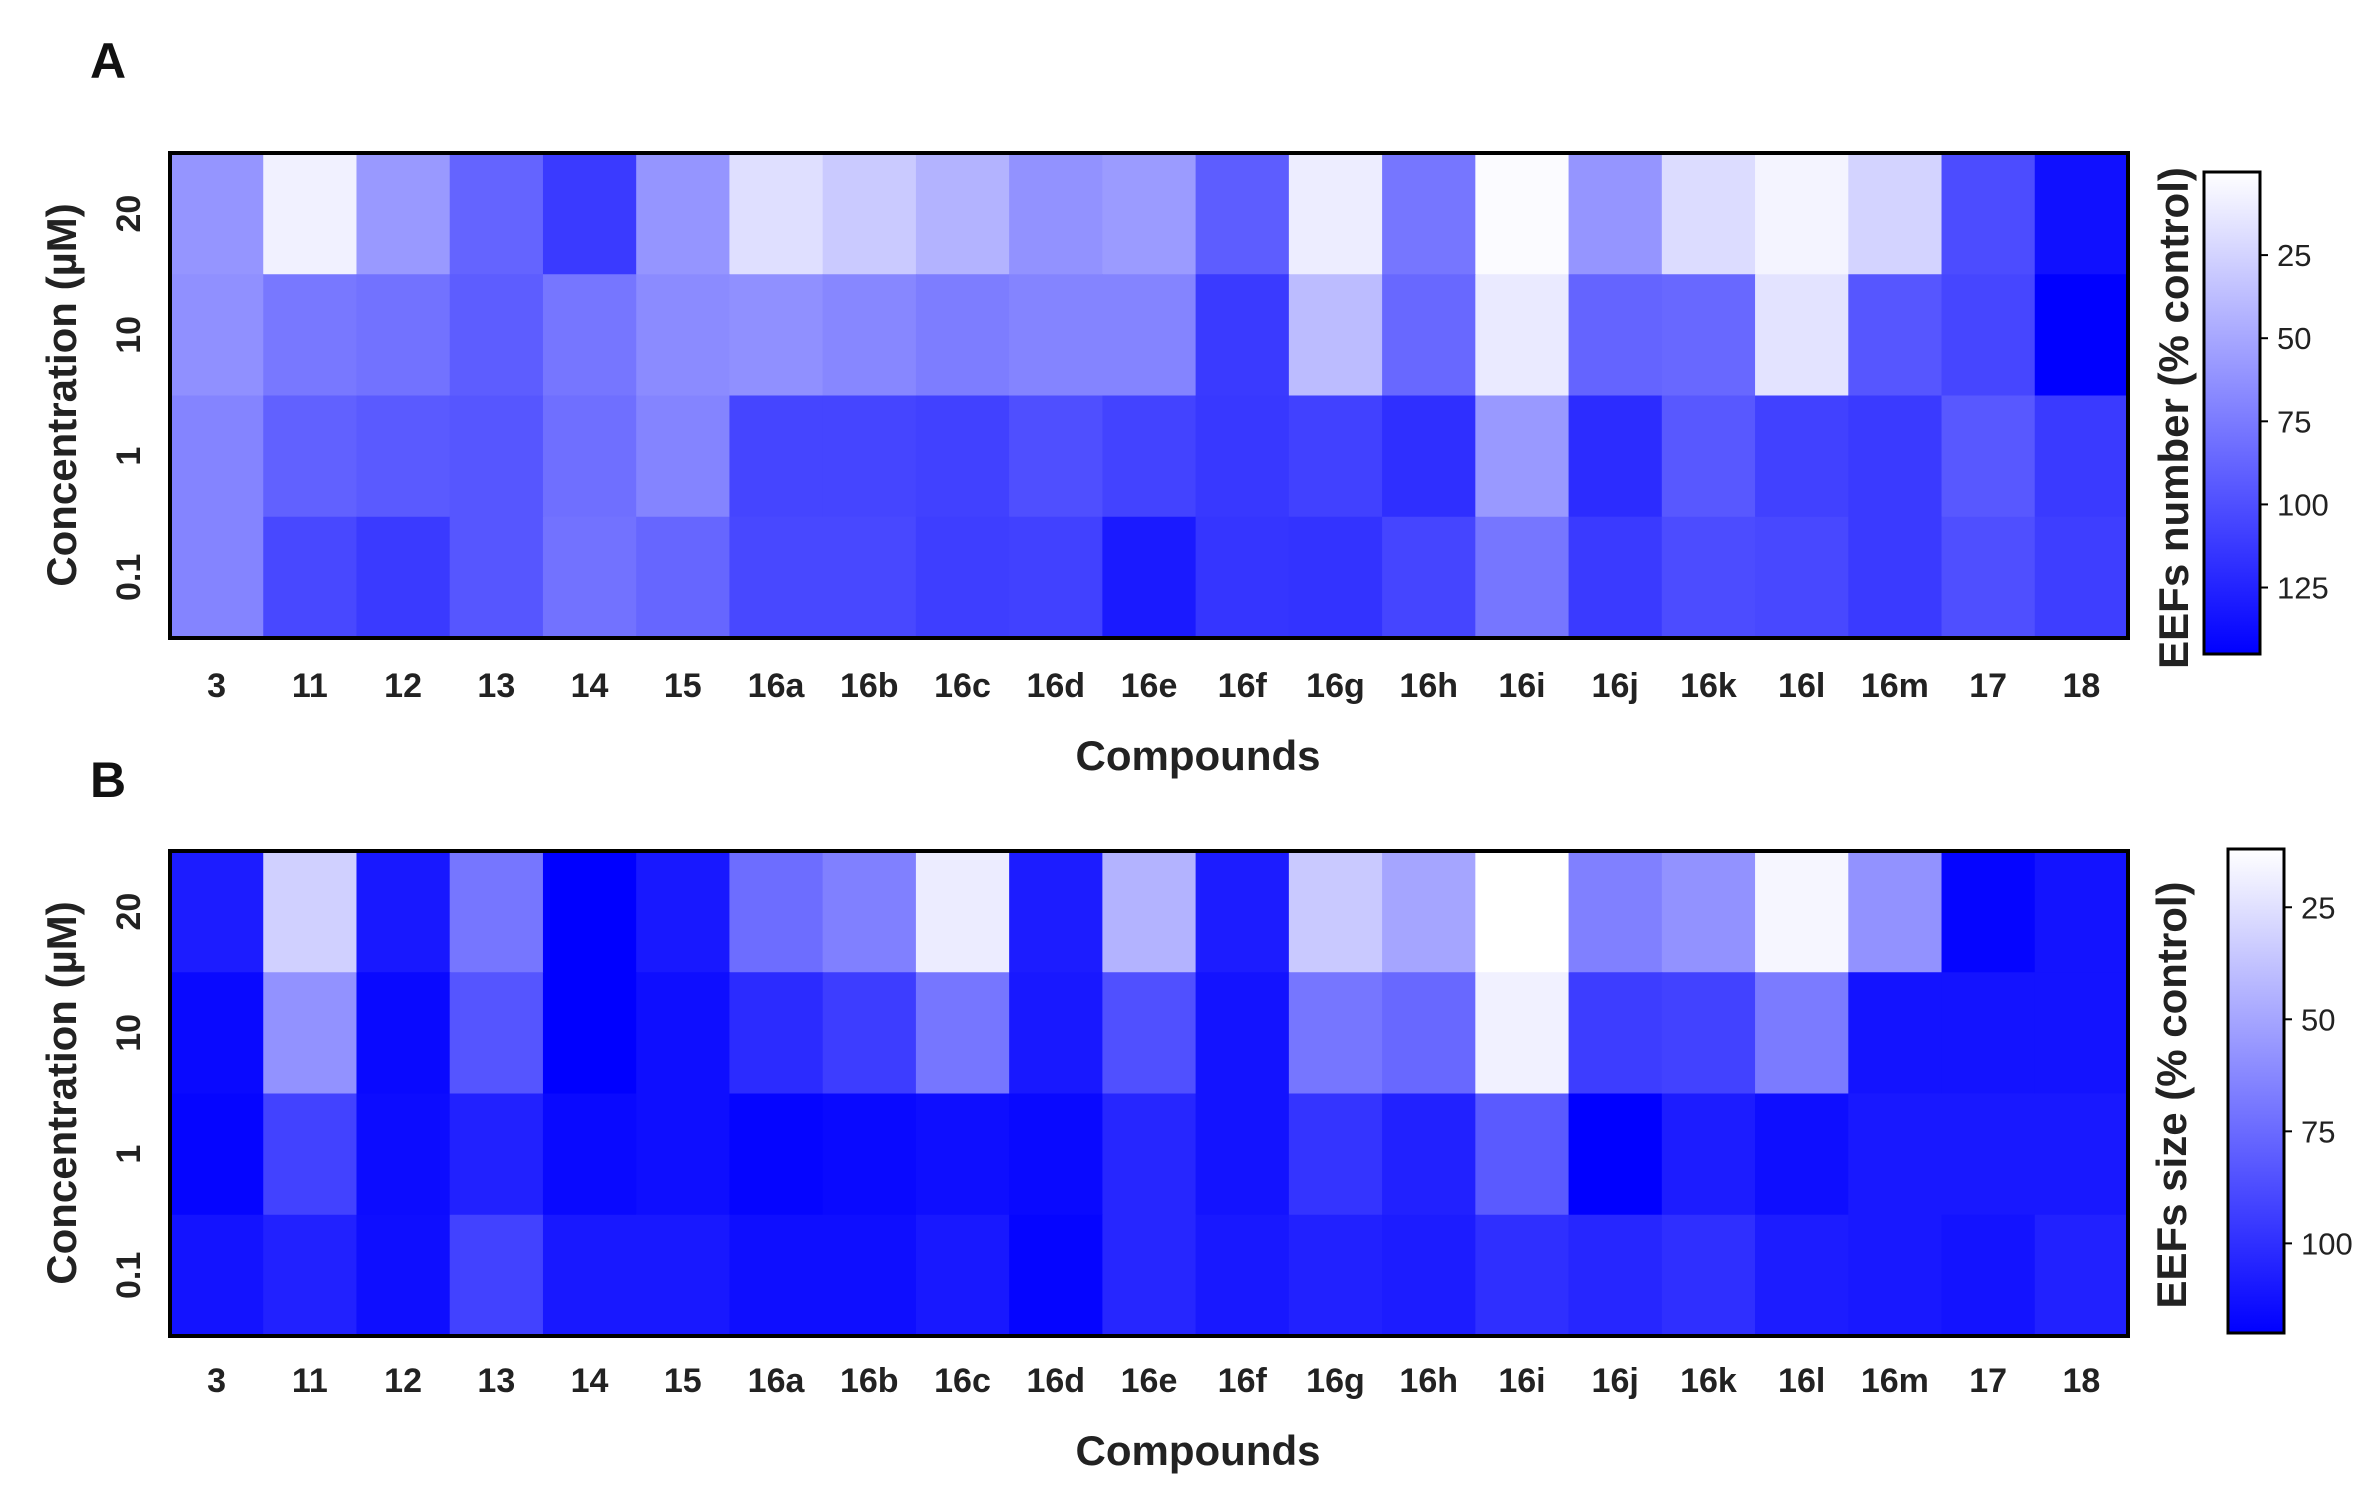  I want to click on colorbar-title-a: EEFs number (% control), so click(2173, 418).